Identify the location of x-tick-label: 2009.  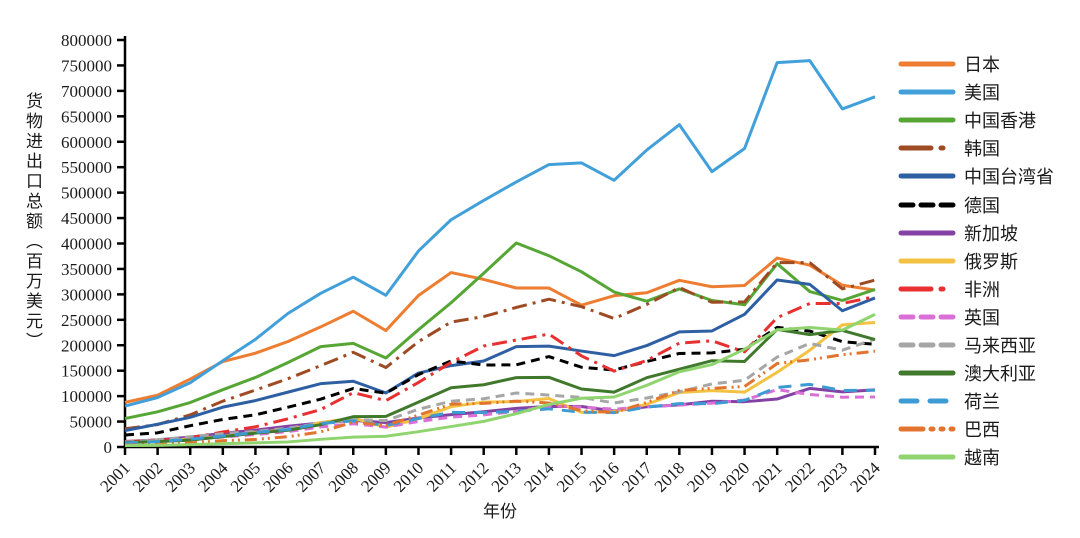
(375, 476).